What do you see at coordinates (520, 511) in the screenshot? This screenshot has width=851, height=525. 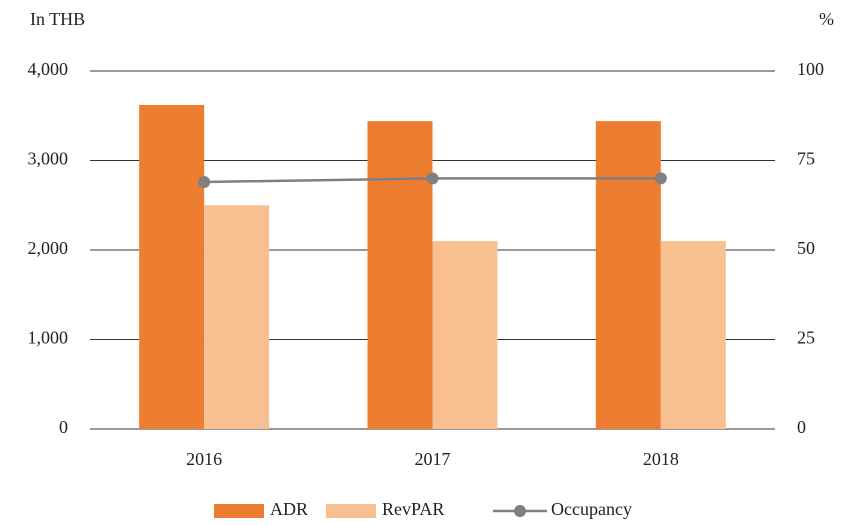 I see `legend-marker` at bounding box center [520, 511].